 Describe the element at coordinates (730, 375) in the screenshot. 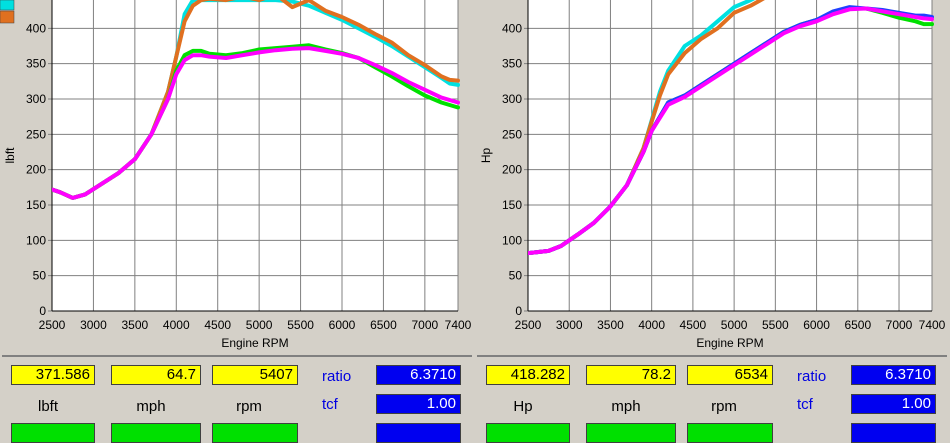

I see `rpm-readout: 6534` at that location.